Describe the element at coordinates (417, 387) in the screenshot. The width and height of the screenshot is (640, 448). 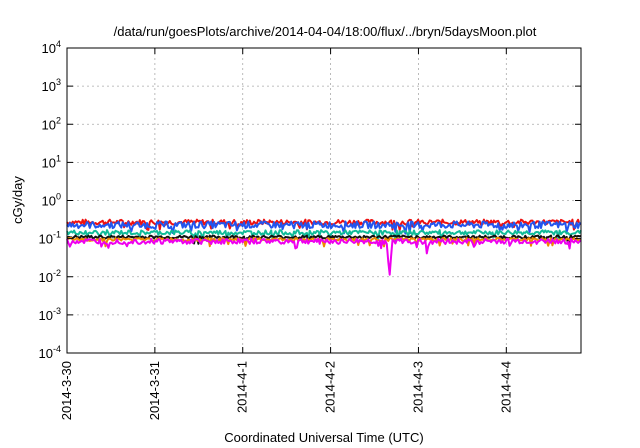
I see `x-tick-label: 2014-4-3` at that location.